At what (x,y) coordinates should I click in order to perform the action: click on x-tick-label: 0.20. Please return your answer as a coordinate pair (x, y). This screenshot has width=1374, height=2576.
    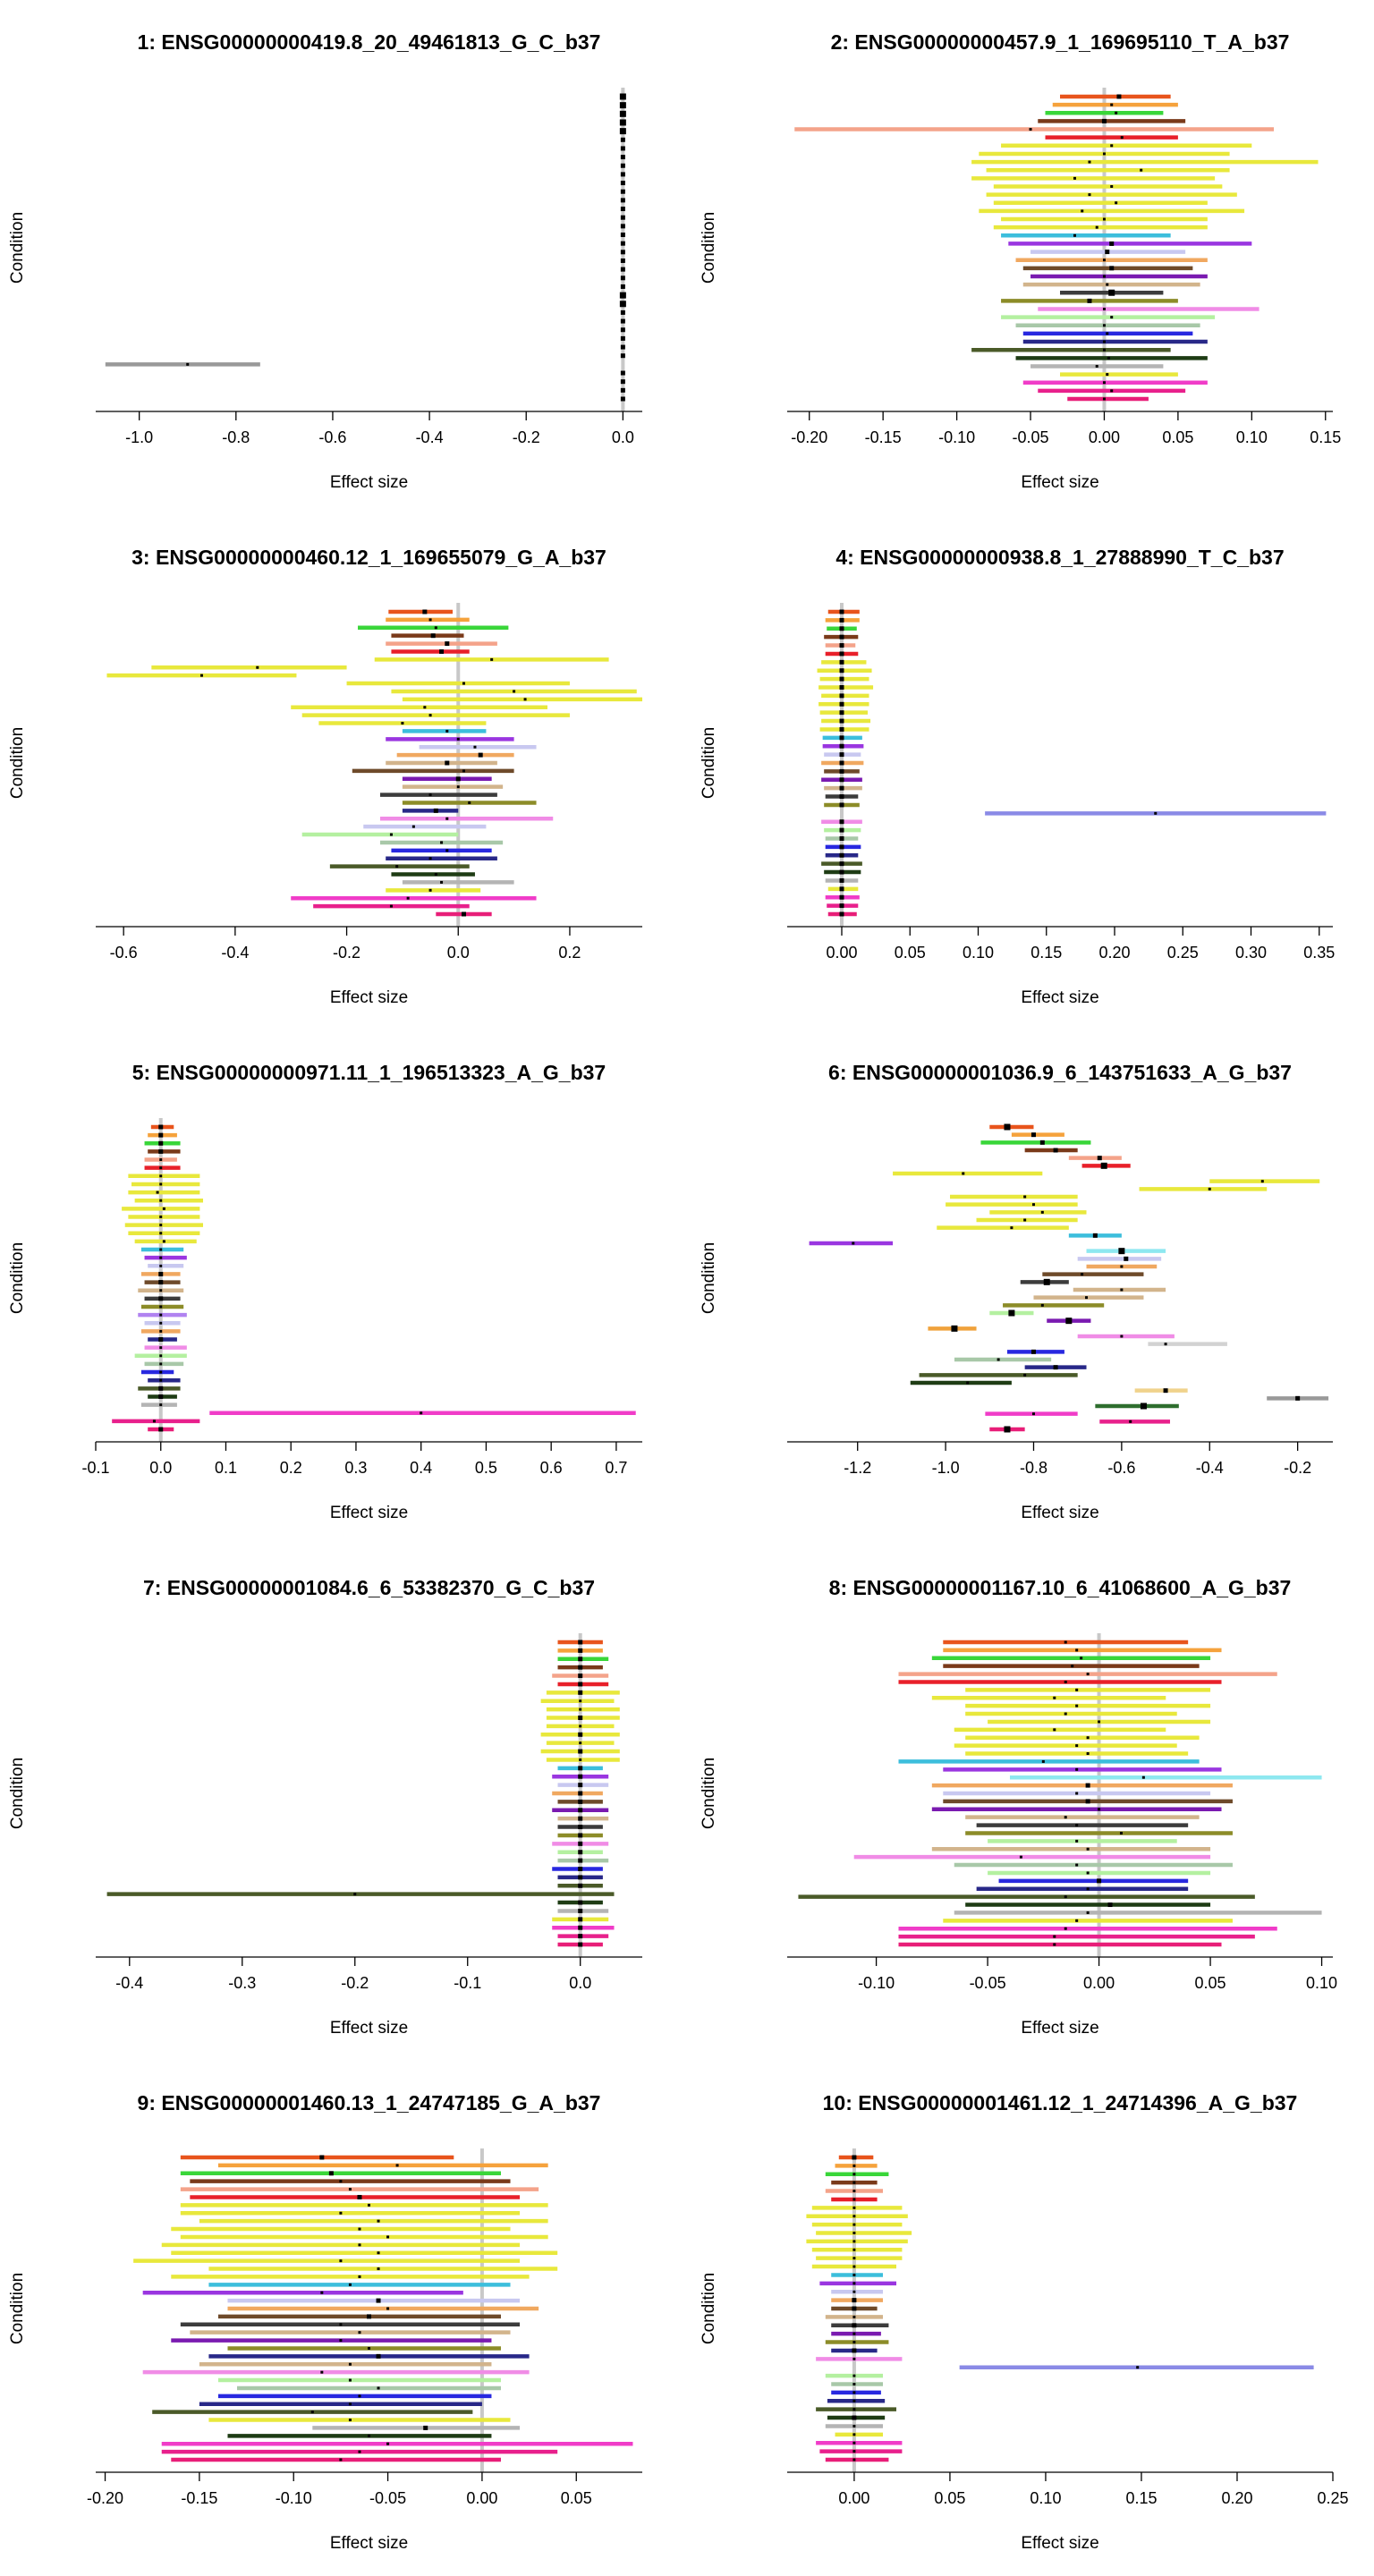
    Looking at the image, I should click on (1114, 953).